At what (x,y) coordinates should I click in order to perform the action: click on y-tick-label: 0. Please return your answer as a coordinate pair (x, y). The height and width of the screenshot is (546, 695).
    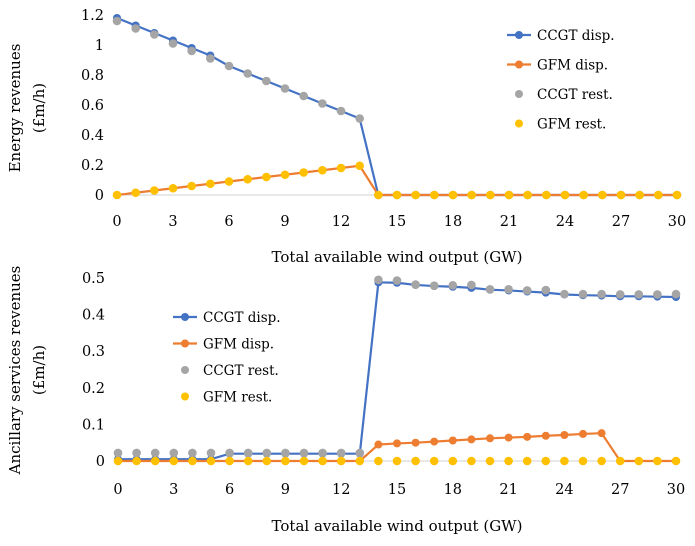
    Looking at the image, I should click on (100, 462).